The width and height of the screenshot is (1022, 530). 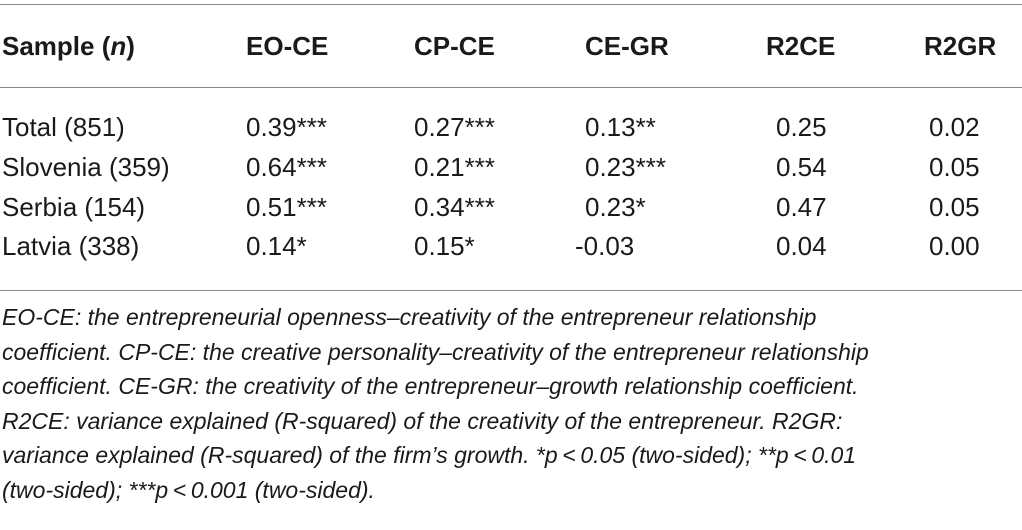 What do you see at coordinates (63, 127) in the screenshot?
I see `row-sample: Total (851)` at bounding box center [63, 127].